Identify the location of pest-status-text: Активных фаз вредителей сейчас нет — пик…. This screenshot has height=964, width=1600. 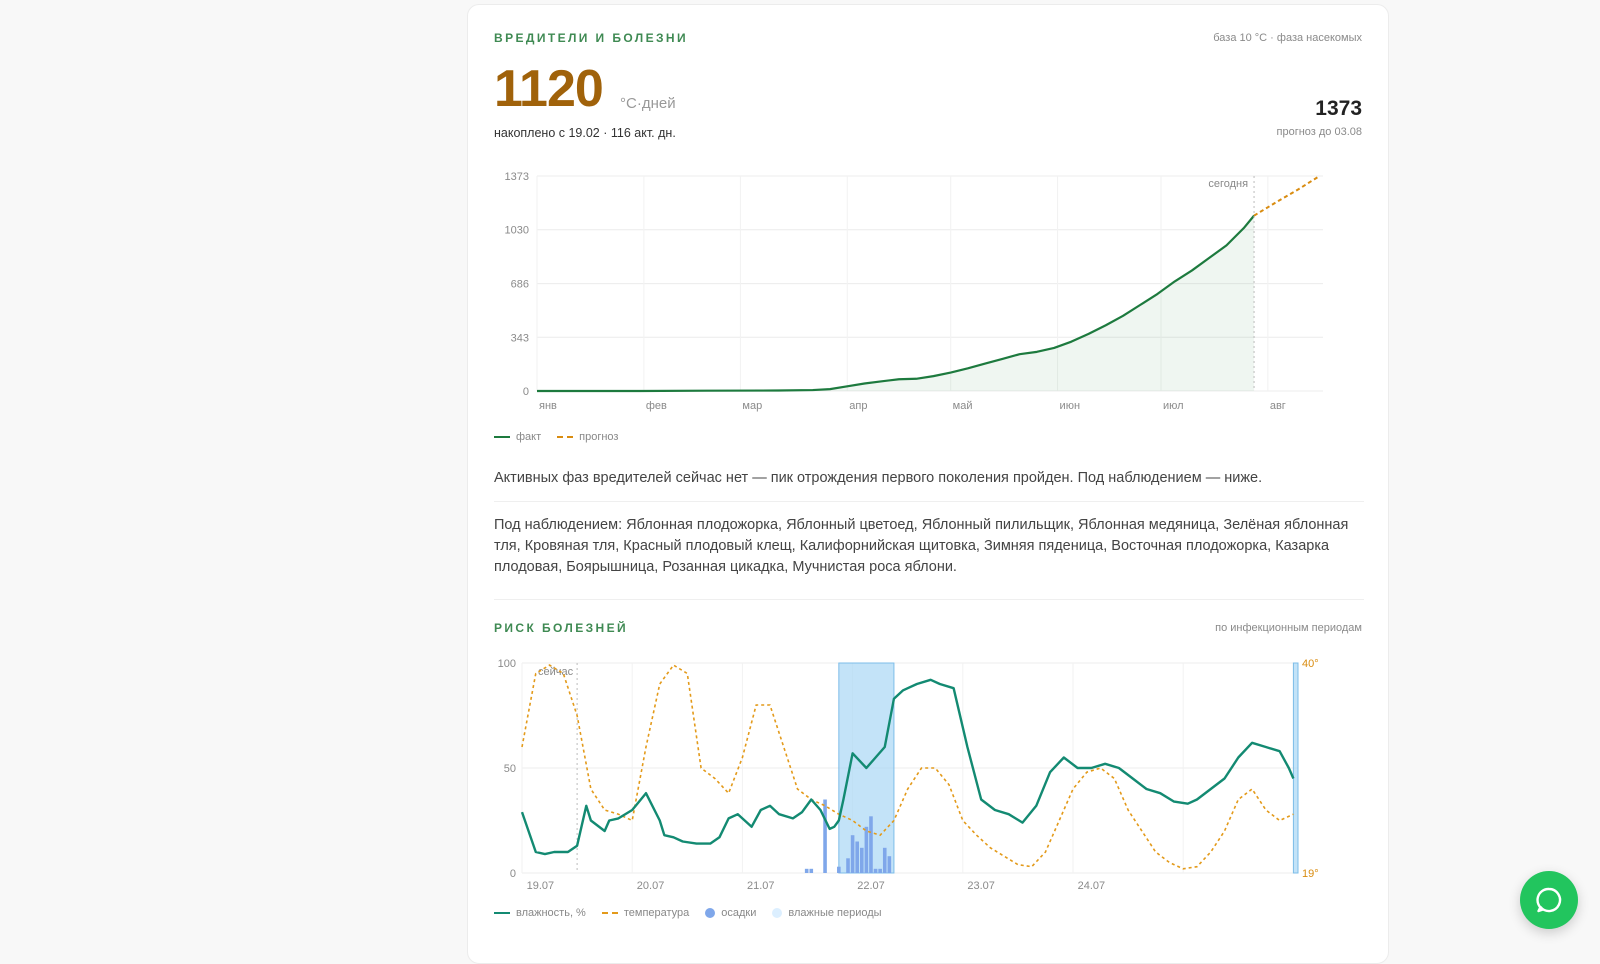
(878, 478).